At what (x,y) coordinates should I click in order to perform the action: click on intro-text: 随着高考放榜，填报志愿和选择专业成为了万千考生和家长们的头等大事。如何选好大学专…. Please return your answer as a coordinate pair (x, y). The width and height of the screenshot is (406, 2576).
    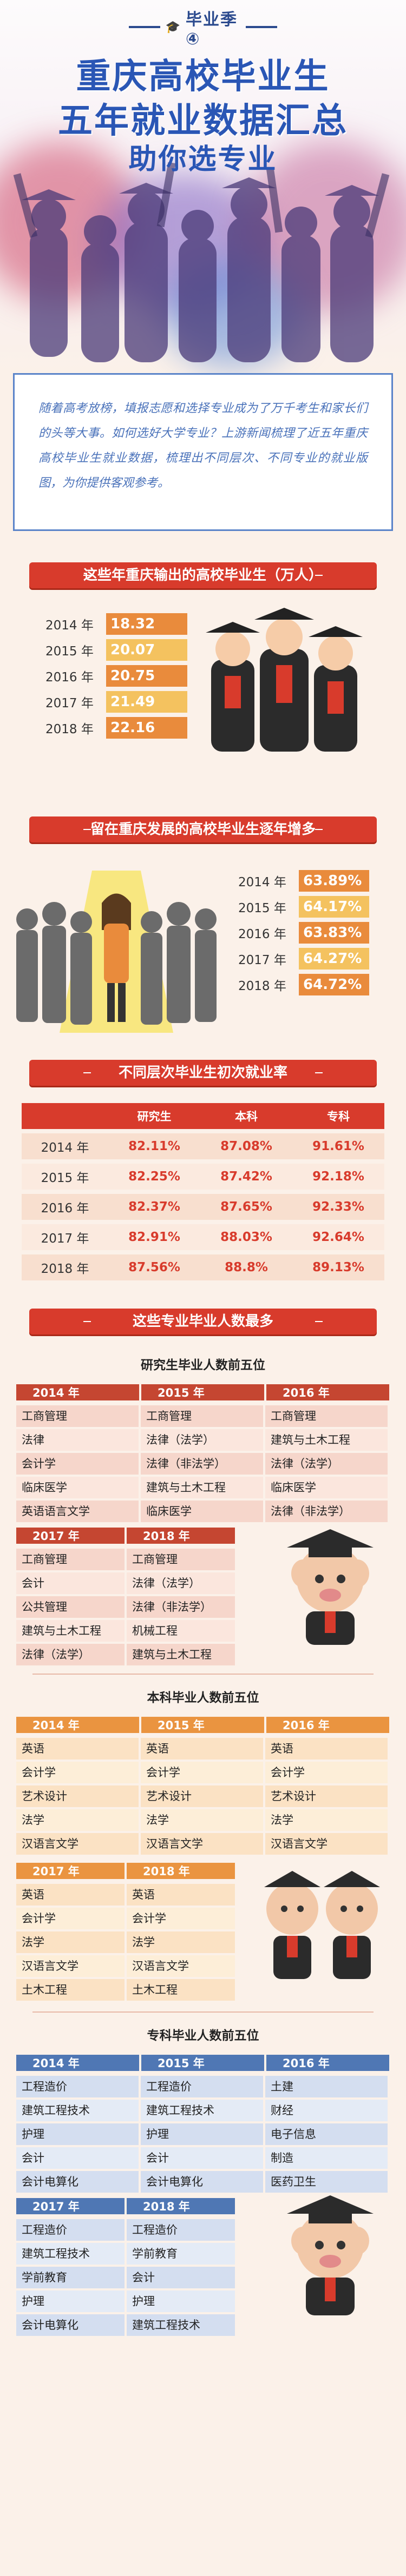
    Looking at the image, I should click on (203, 446).